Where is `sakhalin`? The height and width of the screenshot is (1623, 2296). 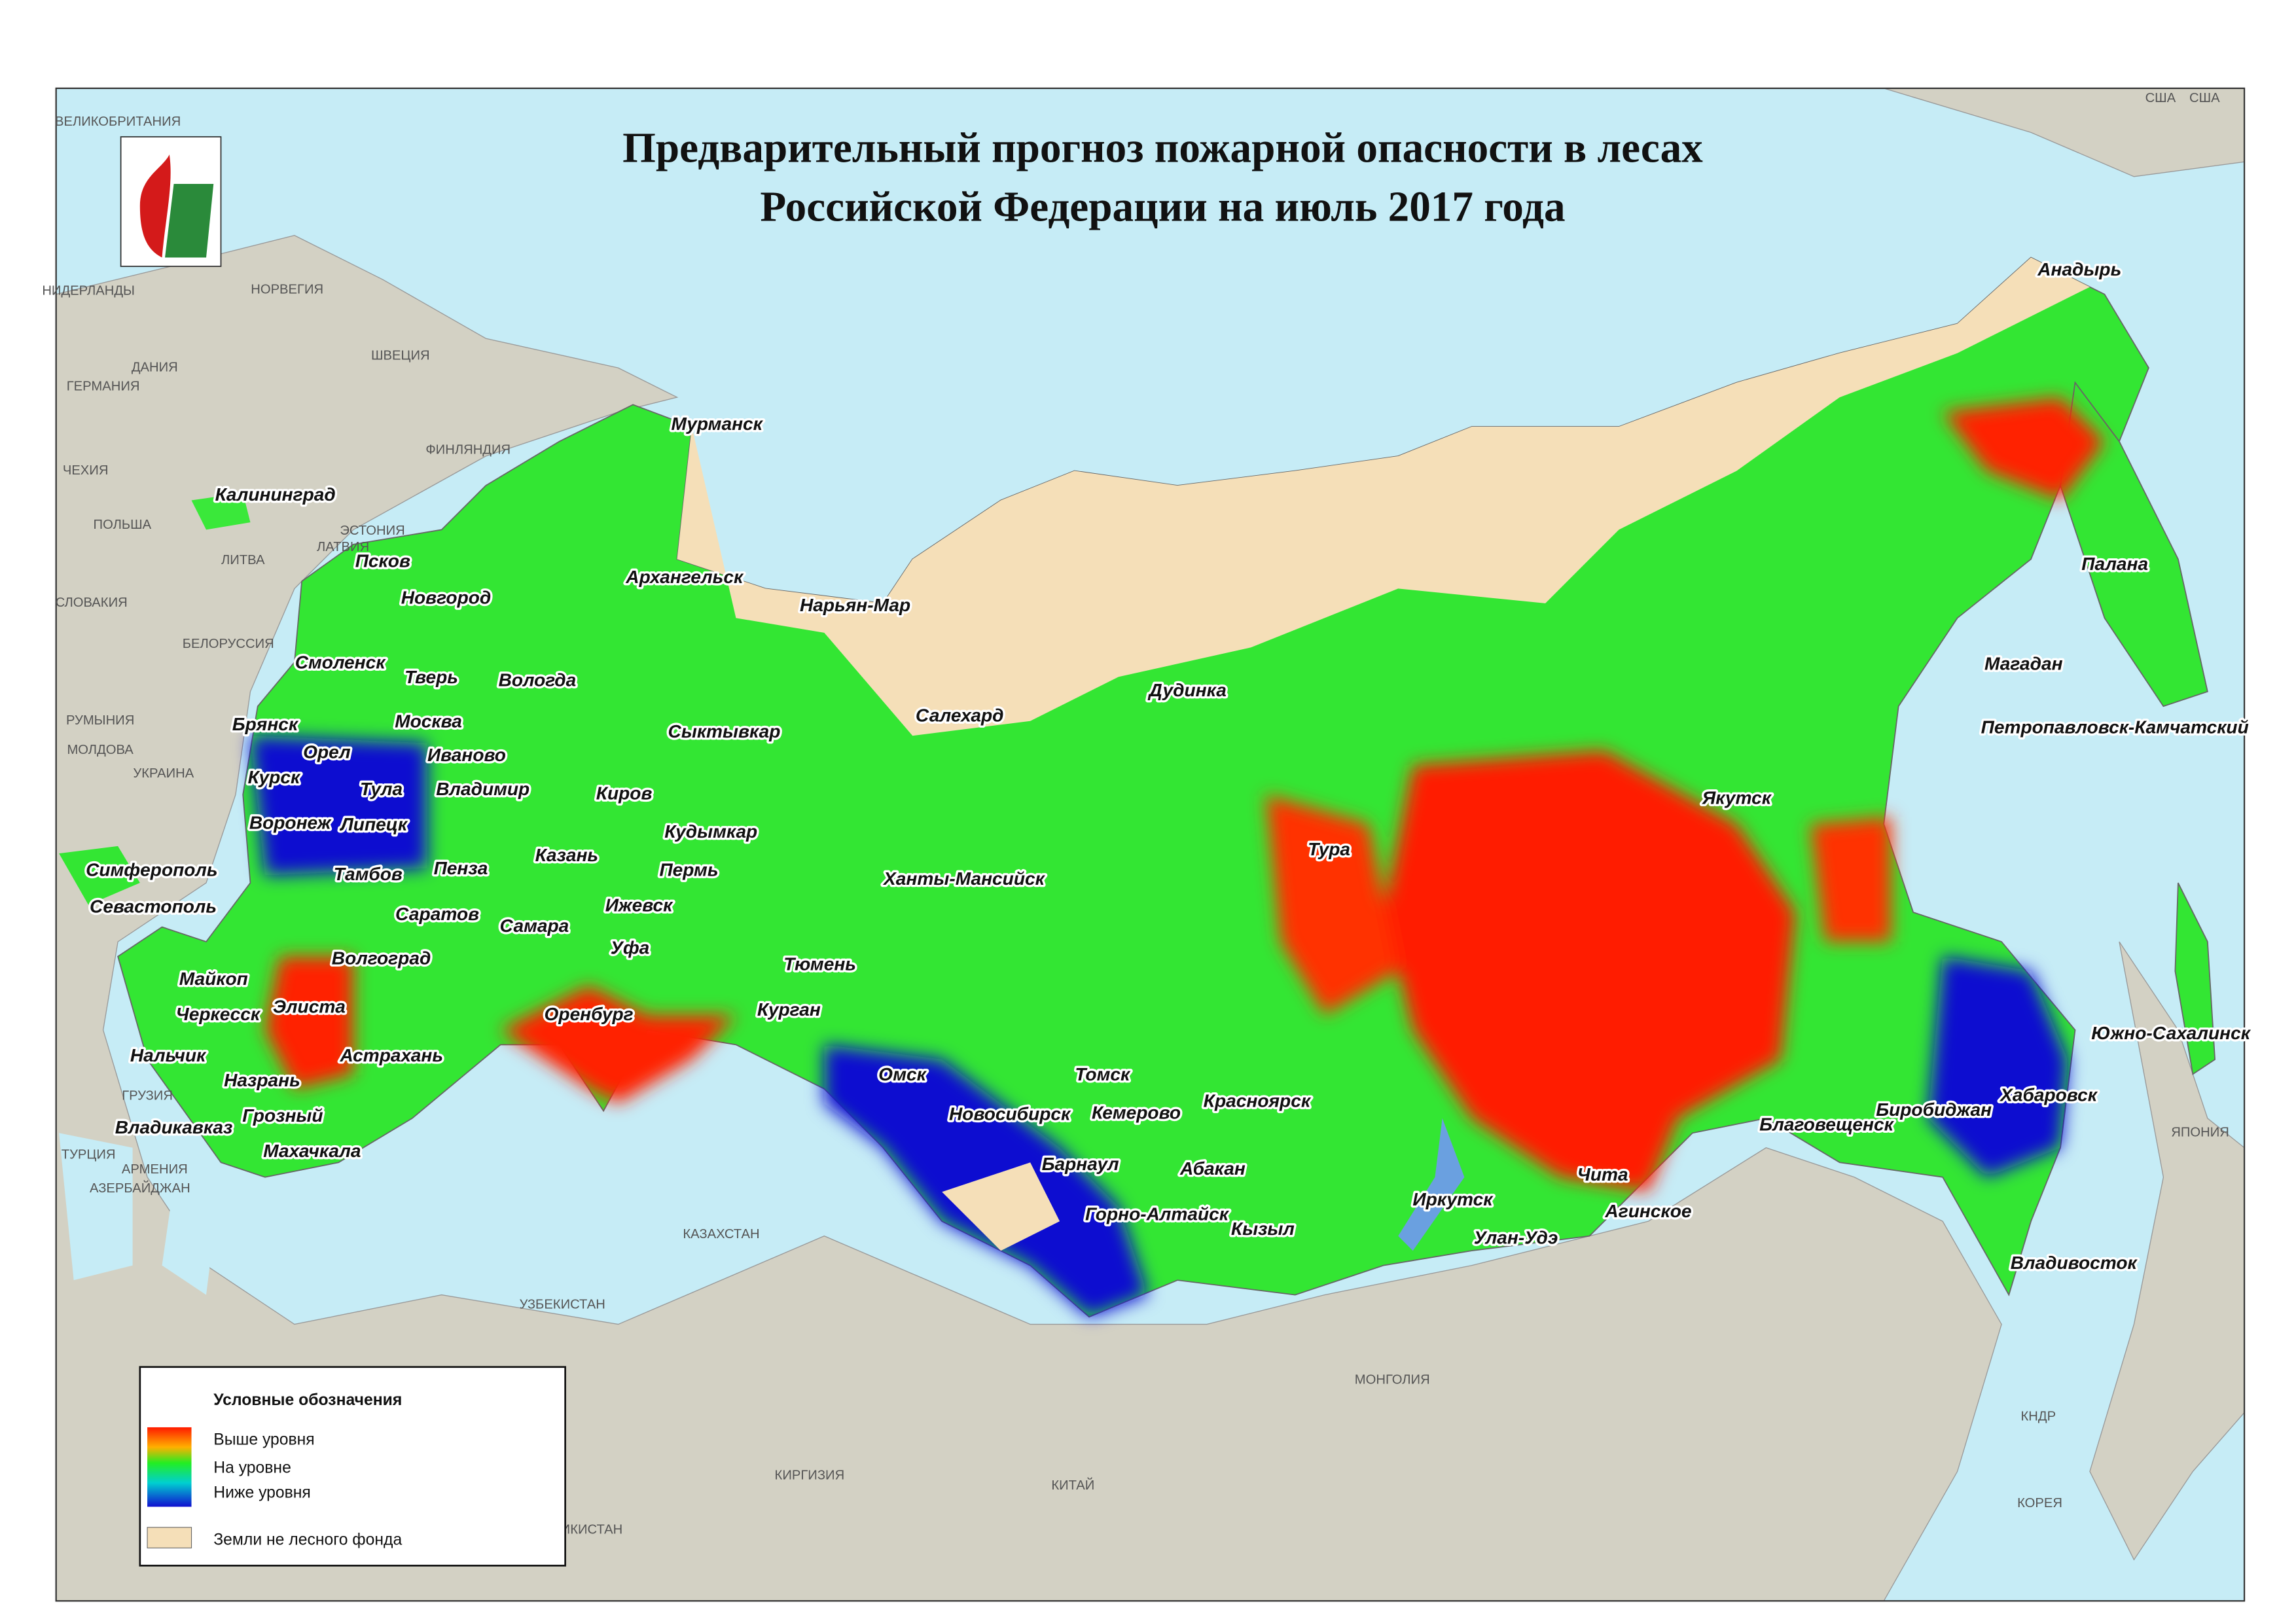 sakhalin is located at coordinates (2195, 979).